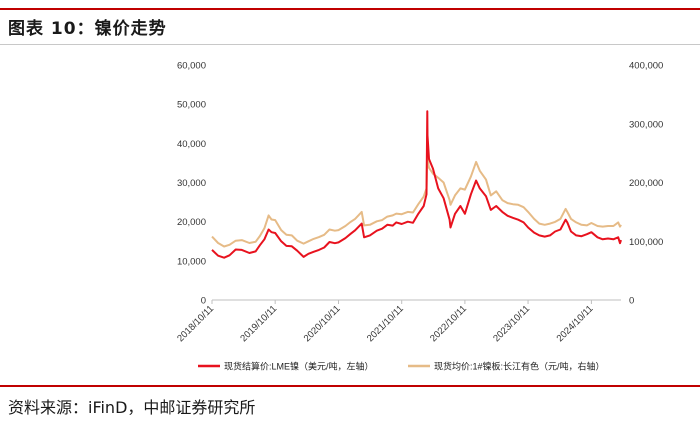  I want to click on legend-label: 现货均价:1#镍板:长江有色（元/吨，右轴）, so click(519, 366).